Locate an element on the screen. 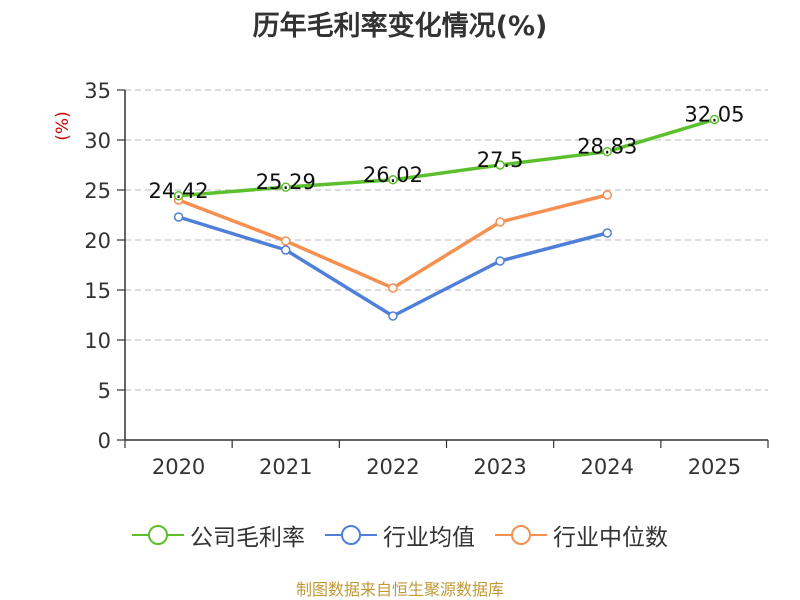  chart-title: 历年毛利率变化情况(%) is located at coordinates (400, 26).